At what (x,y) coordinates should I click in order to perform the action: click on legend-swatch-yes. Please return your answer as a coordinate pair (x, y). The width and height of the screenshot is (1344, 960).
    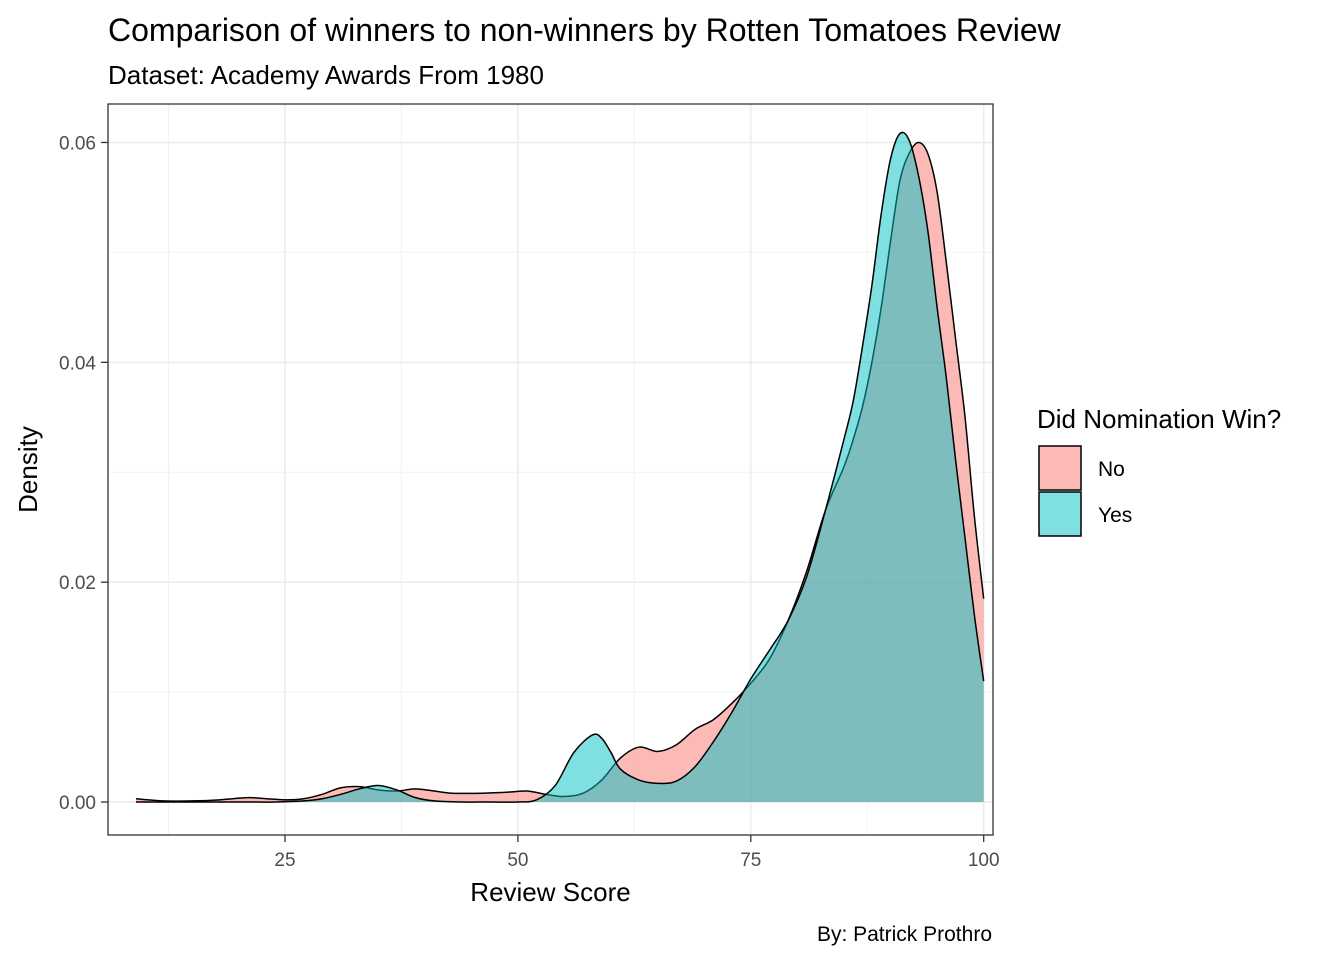
    Looking at the image, I should click on (1060, 514).